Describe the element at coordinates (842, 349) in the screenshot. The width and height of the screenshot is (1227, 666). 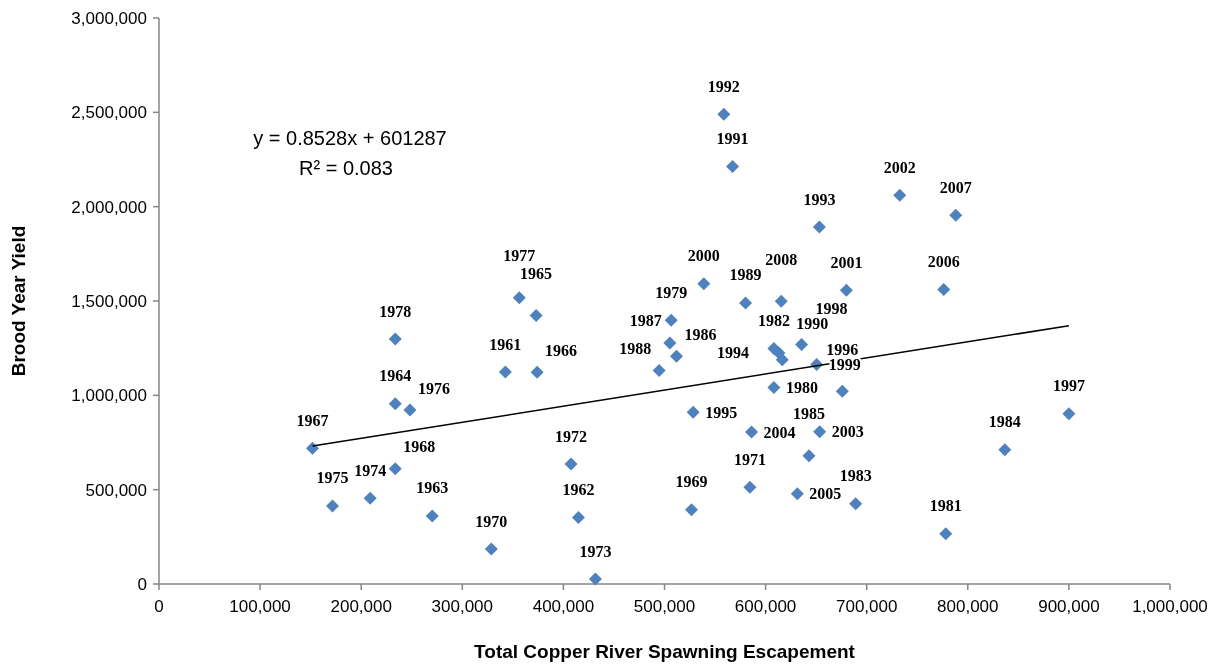
I see `annotation: 1996` at that location.